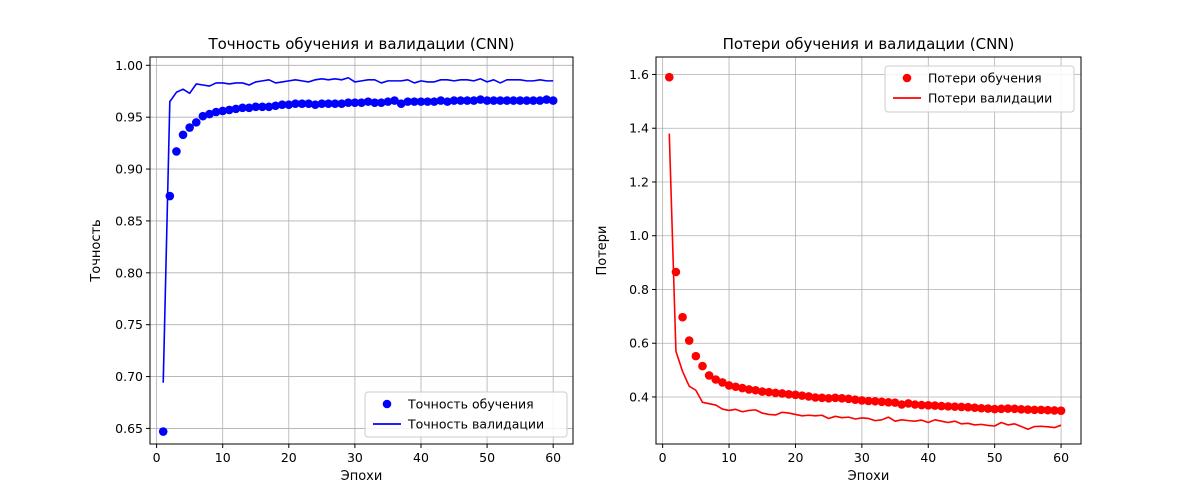 This screenshot has width=1200, height=500. What do you see at coordinates (639, 128) in the screenshot?
I see `y-tick-label: 1.4` at bounding box center [639, 128].